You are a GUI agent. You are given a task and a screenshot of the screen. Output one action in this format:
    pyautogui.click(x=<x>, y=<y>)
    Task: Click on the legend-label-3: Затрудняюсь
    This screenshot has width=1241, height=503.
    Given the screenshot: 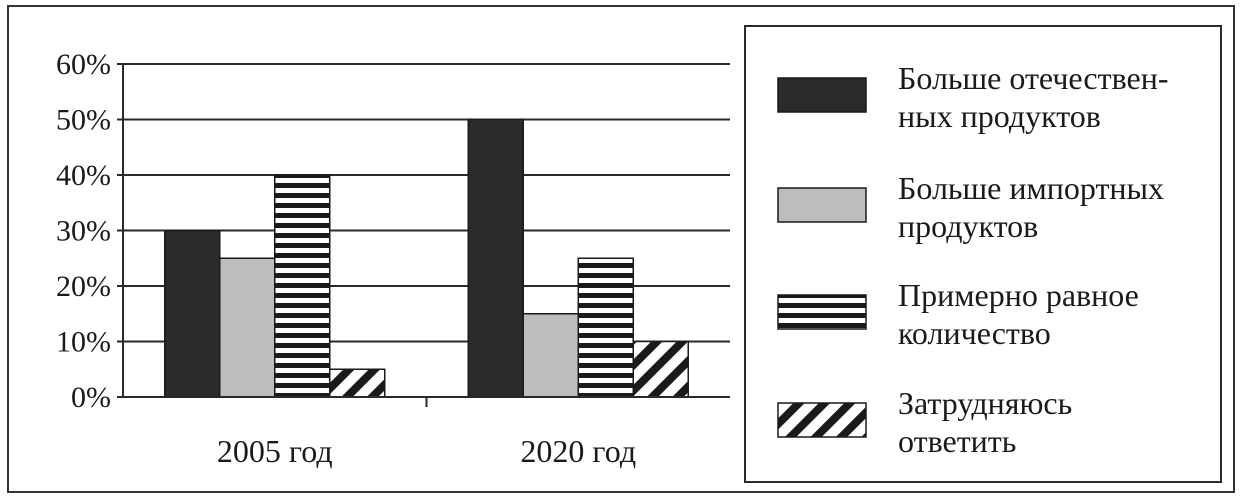 What is the action you would take?
    pyautogui.click(x=985, y=403)
    